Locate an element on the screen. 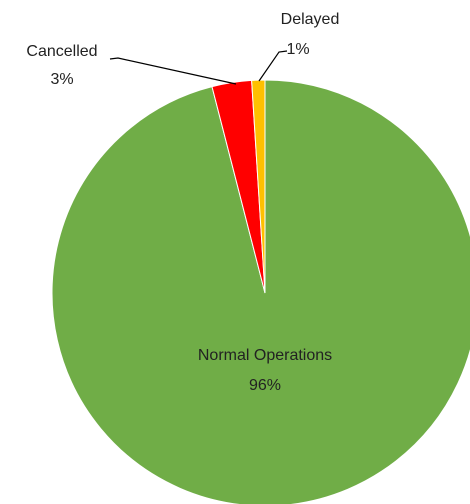 The height and width of the screenshot is (504, 470). slice-label: Cancelled is located at coordinates (61, 51).